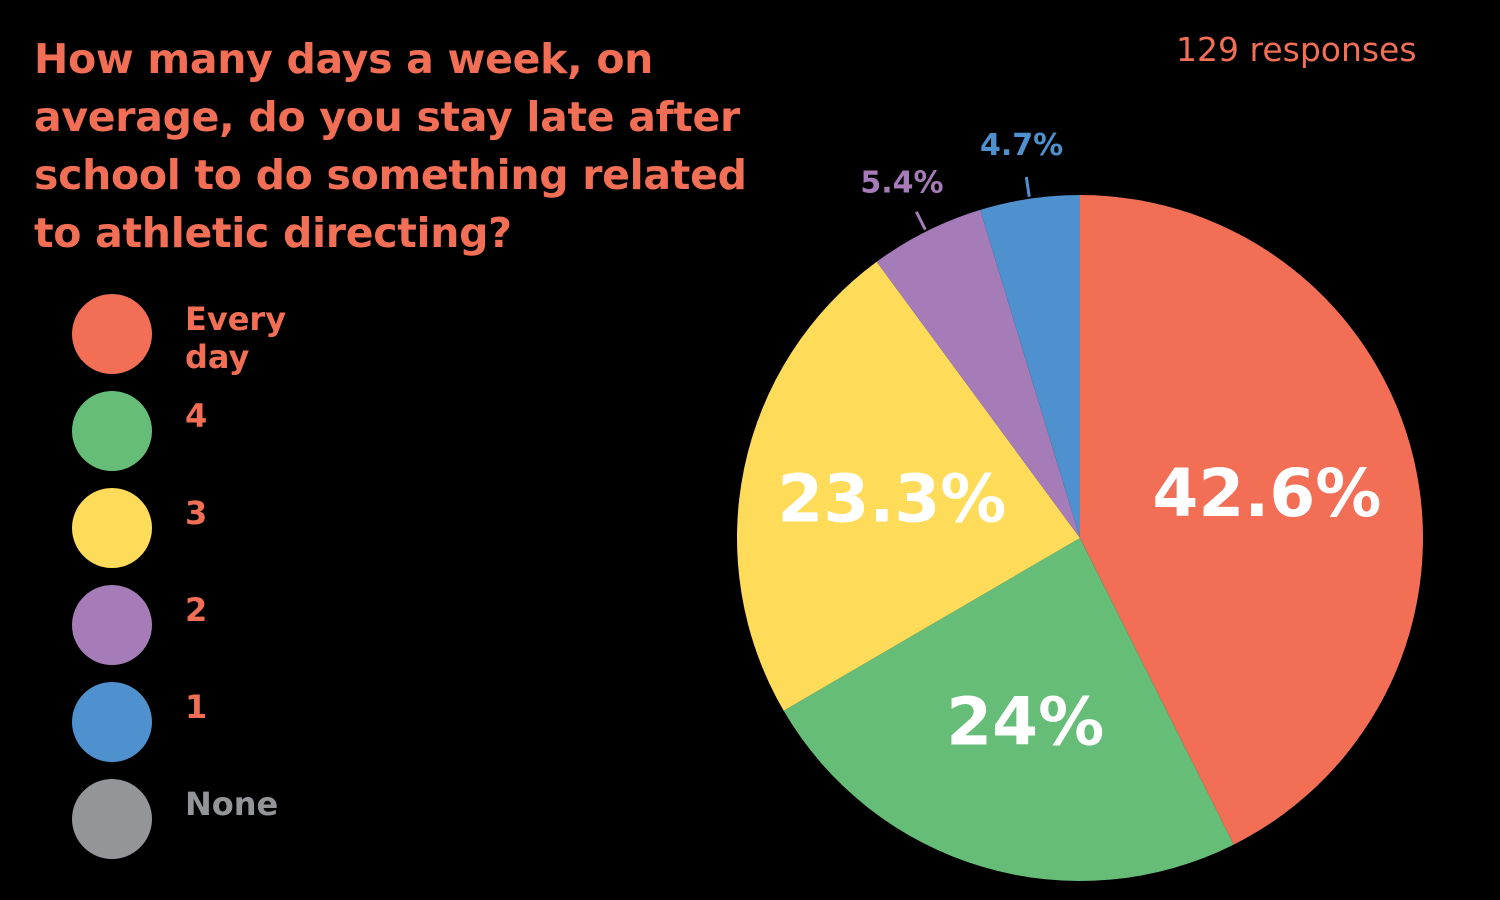  What do you see at coordinates (1266, 493) in the screenshot?
I see `data-label: 42.6%` at bounding box center [1266, 493].